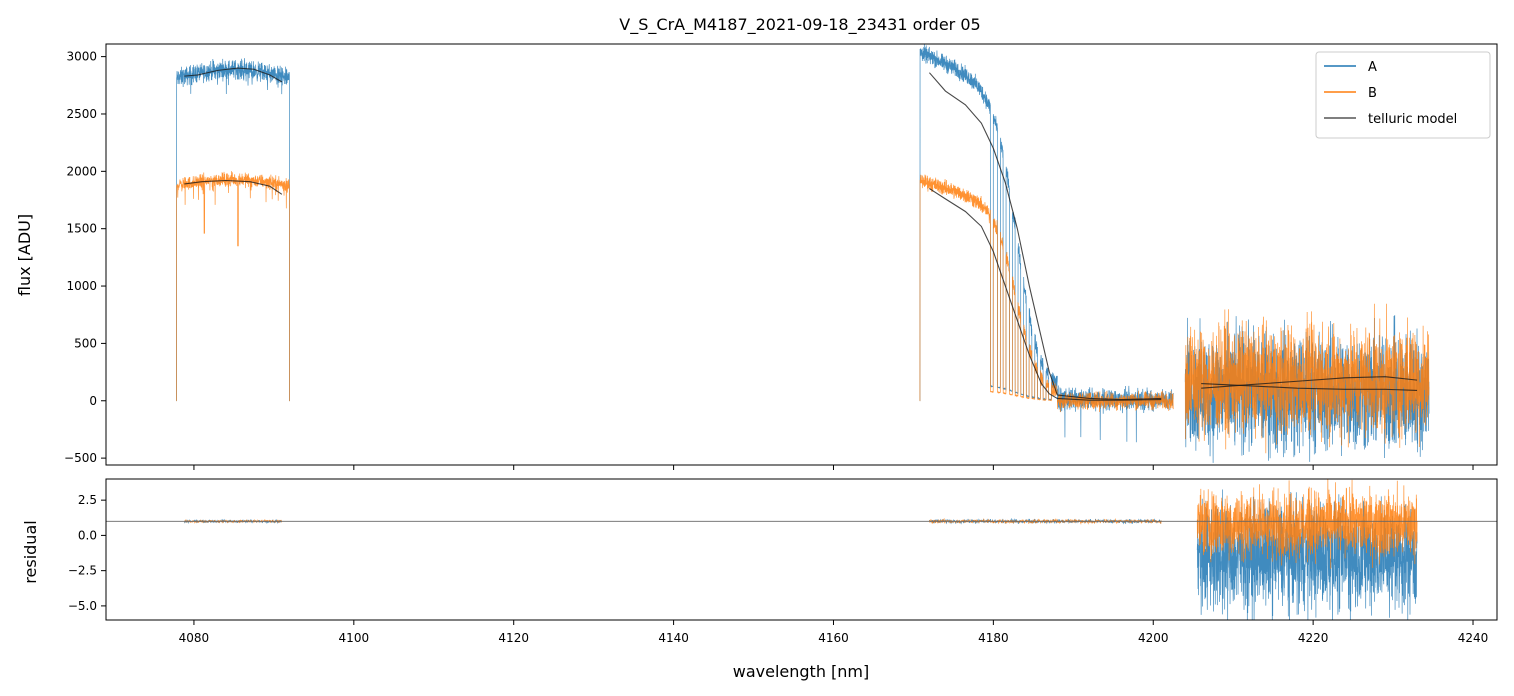 This screenshot has height=696, width=1514. What do you see at coordinates (513, 638) in the screenshot?
I see `bottom-x-tick-label: 4120` at bounding box center [513, 638].